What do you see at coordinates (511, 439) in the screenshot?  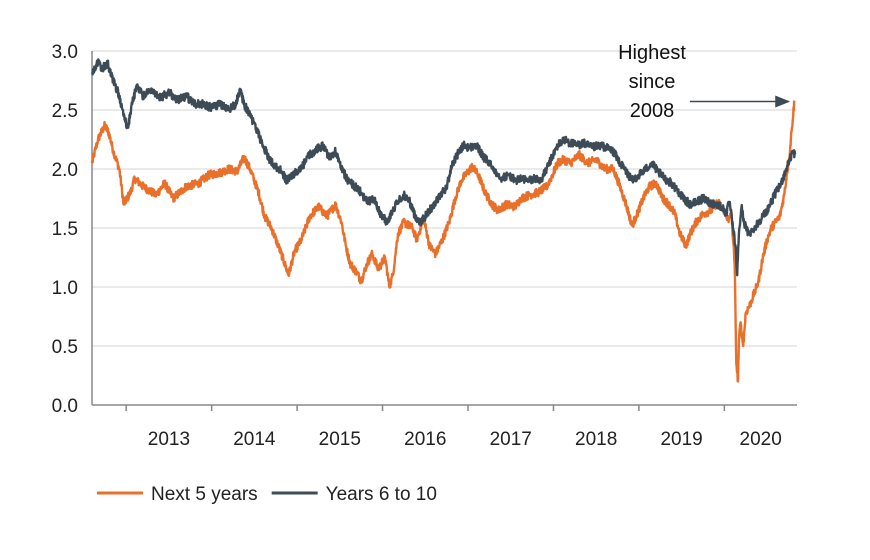 I see `x-tick-label: 2017` at bounding box center [511, 439].